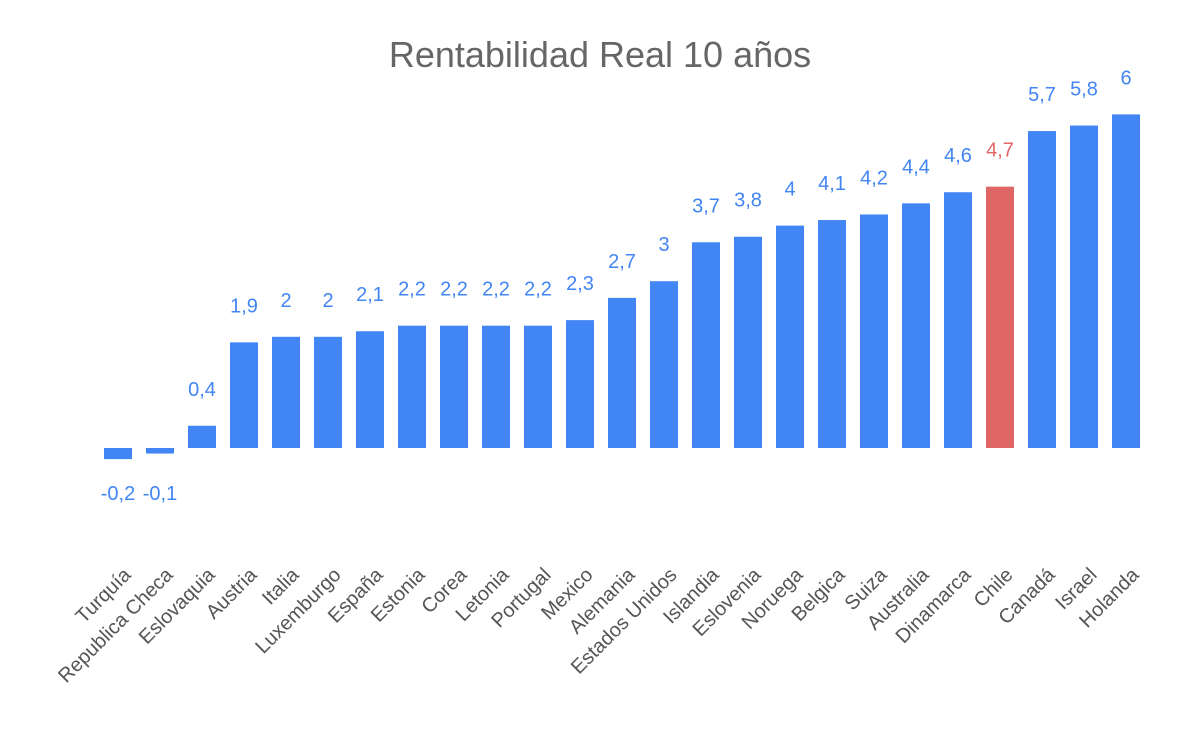 This screenshot has height=742, width=1200. What do you see at coordinates (286, 392) in the screenshot?
I see `bar-italia` at bounding box center [286, 392].